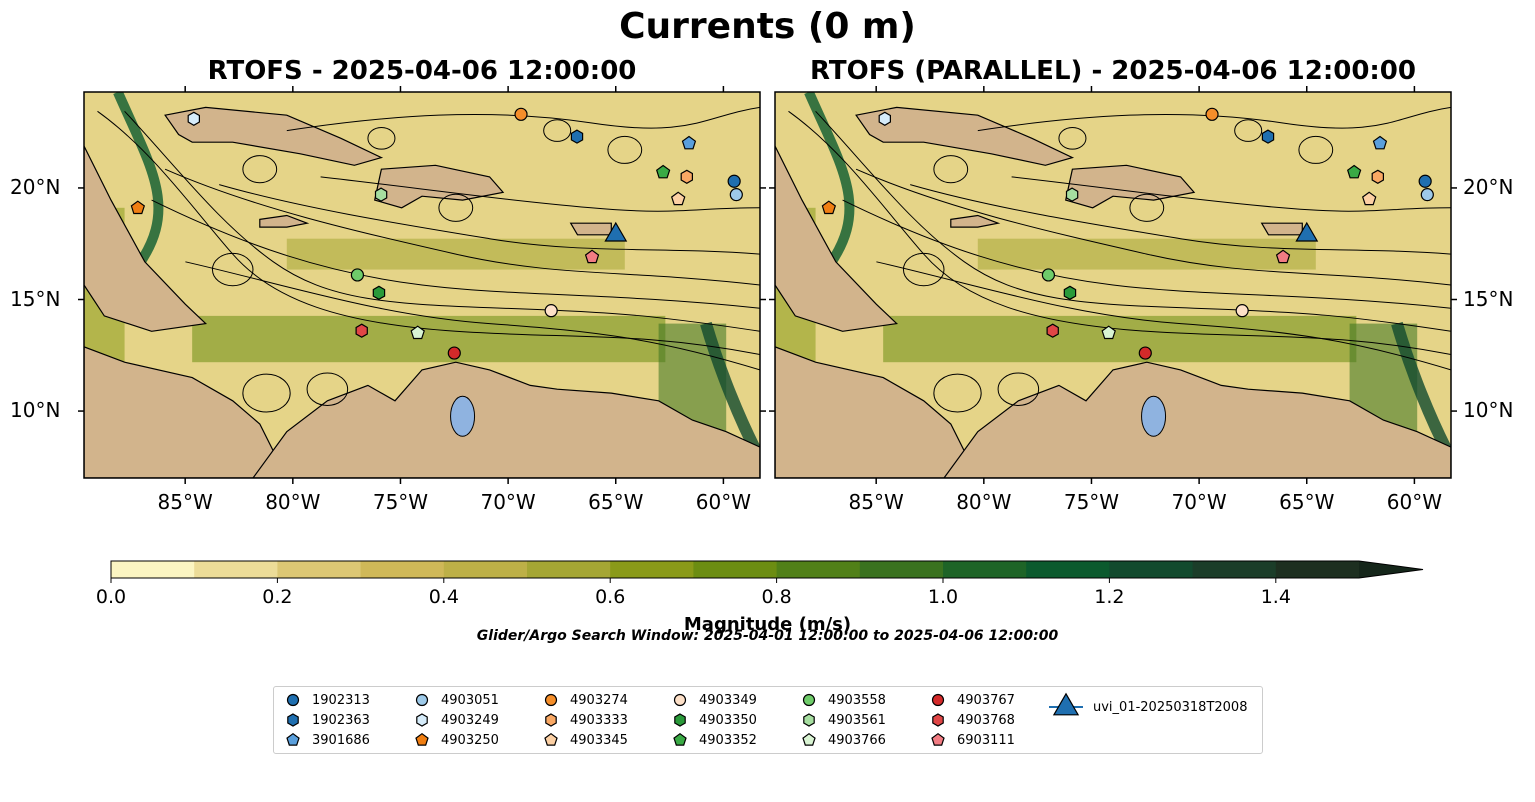 This screenshot has height=802, width=1535. What do you see at coordinates (456, 740) in the screenshot?
I see `legend-item: 4903250` at bounding box center [456, 740].